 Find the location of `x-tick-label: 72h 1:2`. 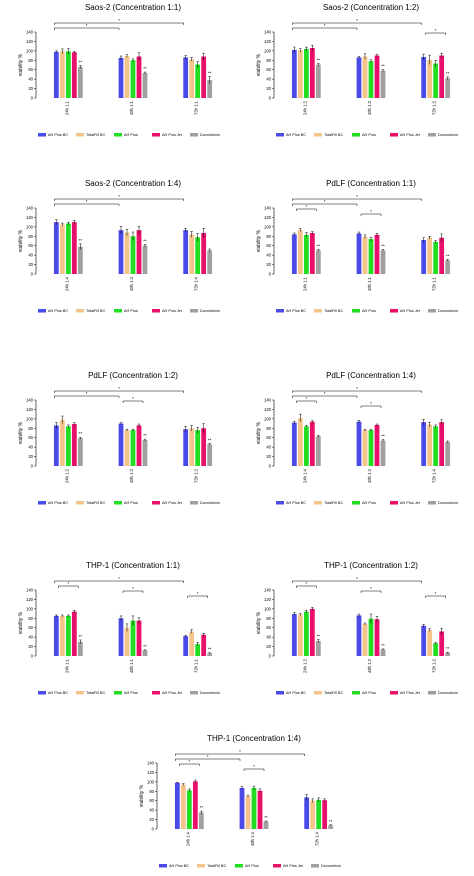

x-tick-label: 72h 1:2 is located at coordinates (196, 475).